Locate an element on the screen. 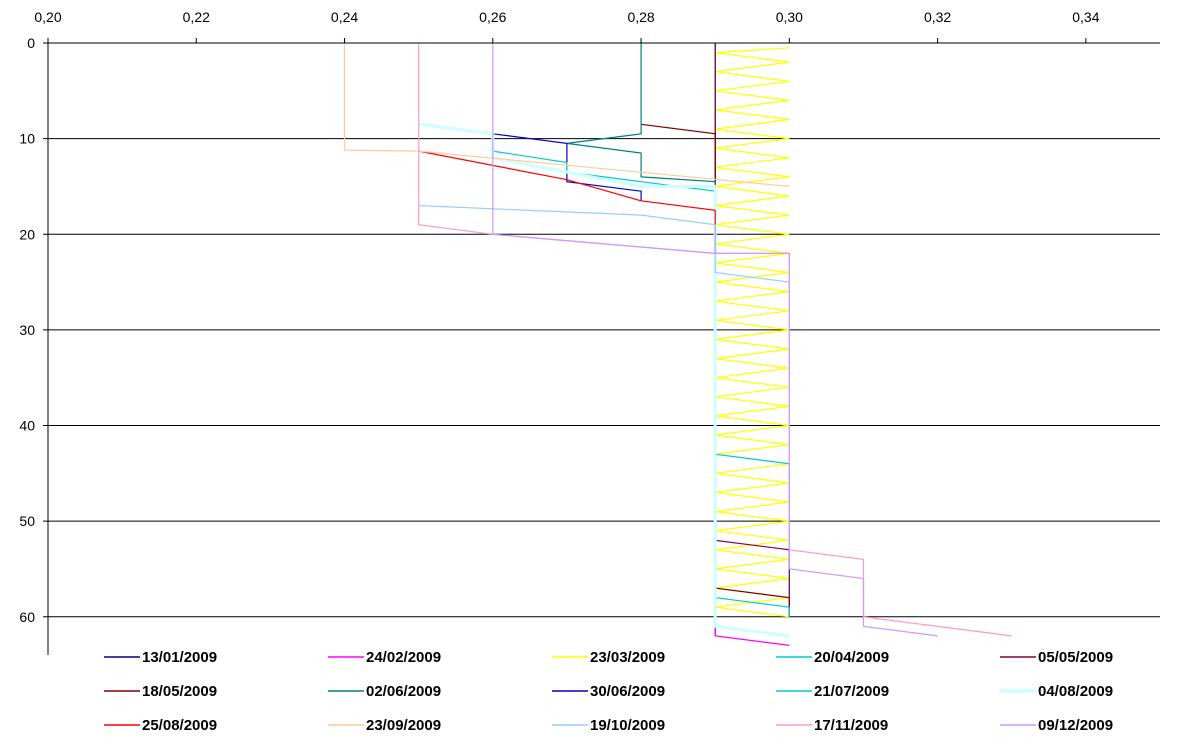 Image resolution: width=1178 pixels, height=740 pixels. legend-label: 17/11/2009 is located at coordinates (851, 725).